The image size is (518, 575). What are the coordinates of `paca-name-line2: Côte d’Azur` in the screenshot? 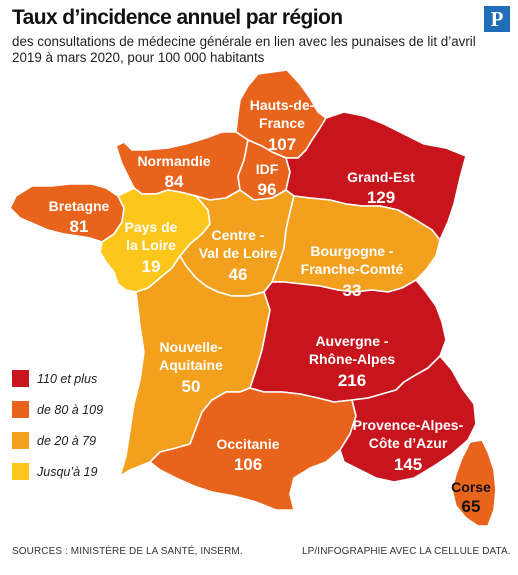 It's located at (408, 443).